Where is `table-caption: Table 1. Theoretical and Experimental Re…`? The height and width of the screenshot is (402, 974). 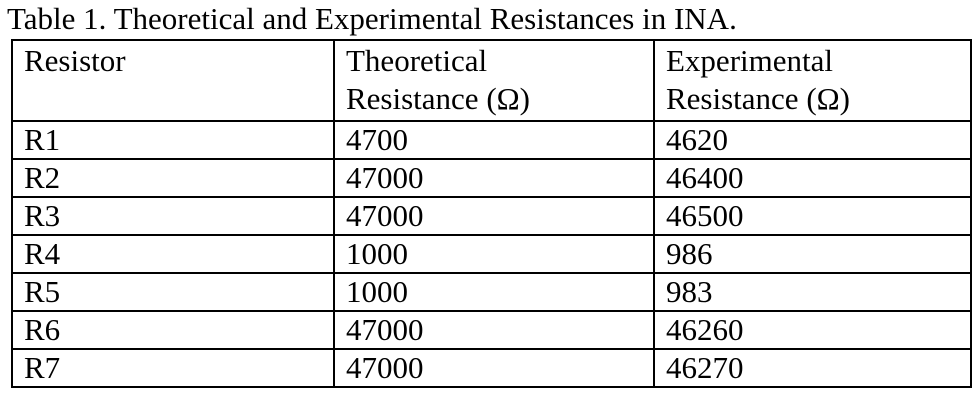 table-caption: Table 1. Theoretical and Experimental Re… is located at coordinates (372, 18).